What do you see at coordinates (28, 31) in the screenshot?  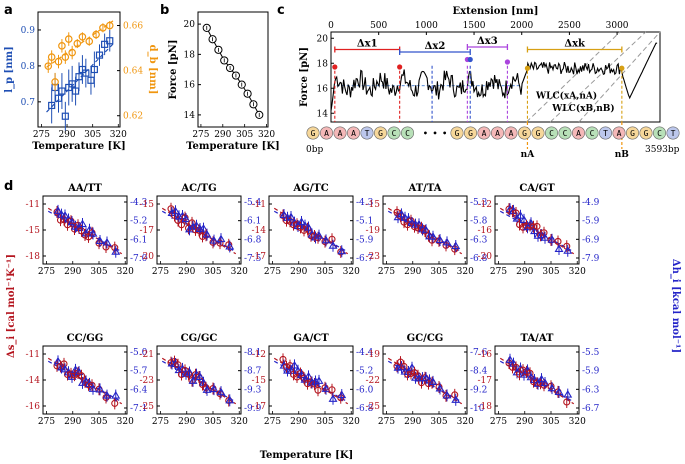 I see `y-tick-label-left: 0.9` at bounding box center [28, 31].